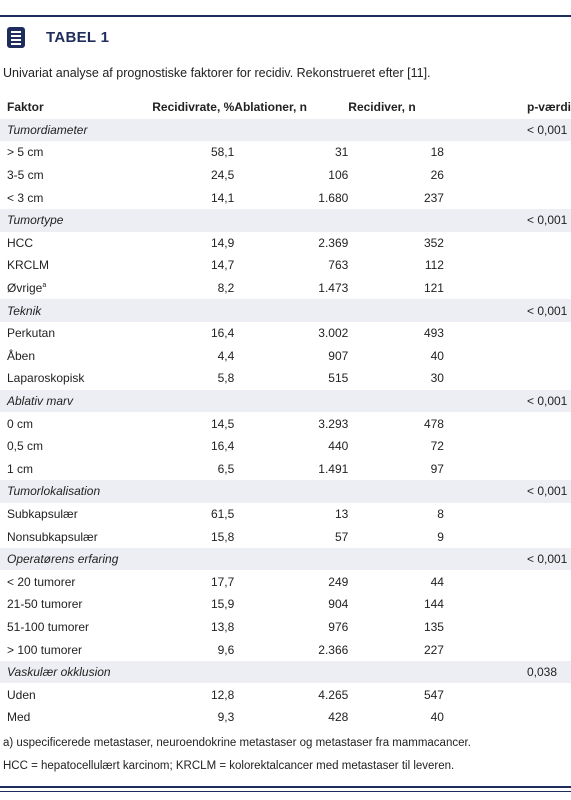 The width and height of the screenshot is (571, 800). Describe the element at coordinates (59, 672) in the screenshot. I see `group-title: Vaskulær okklusion` at that location.